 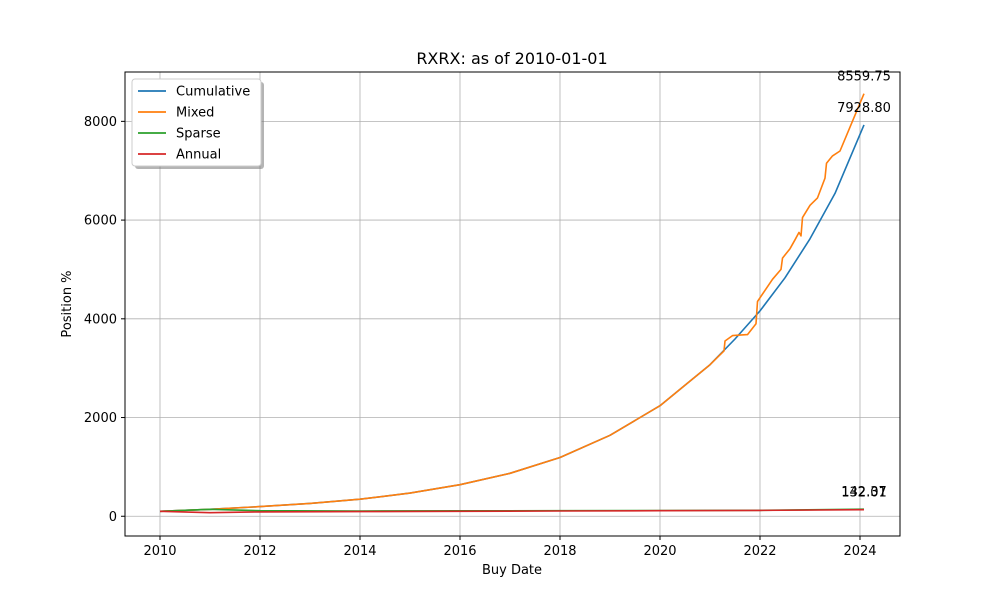 I want to click on y-axis-title: Position %, so click(x=67, y=303).